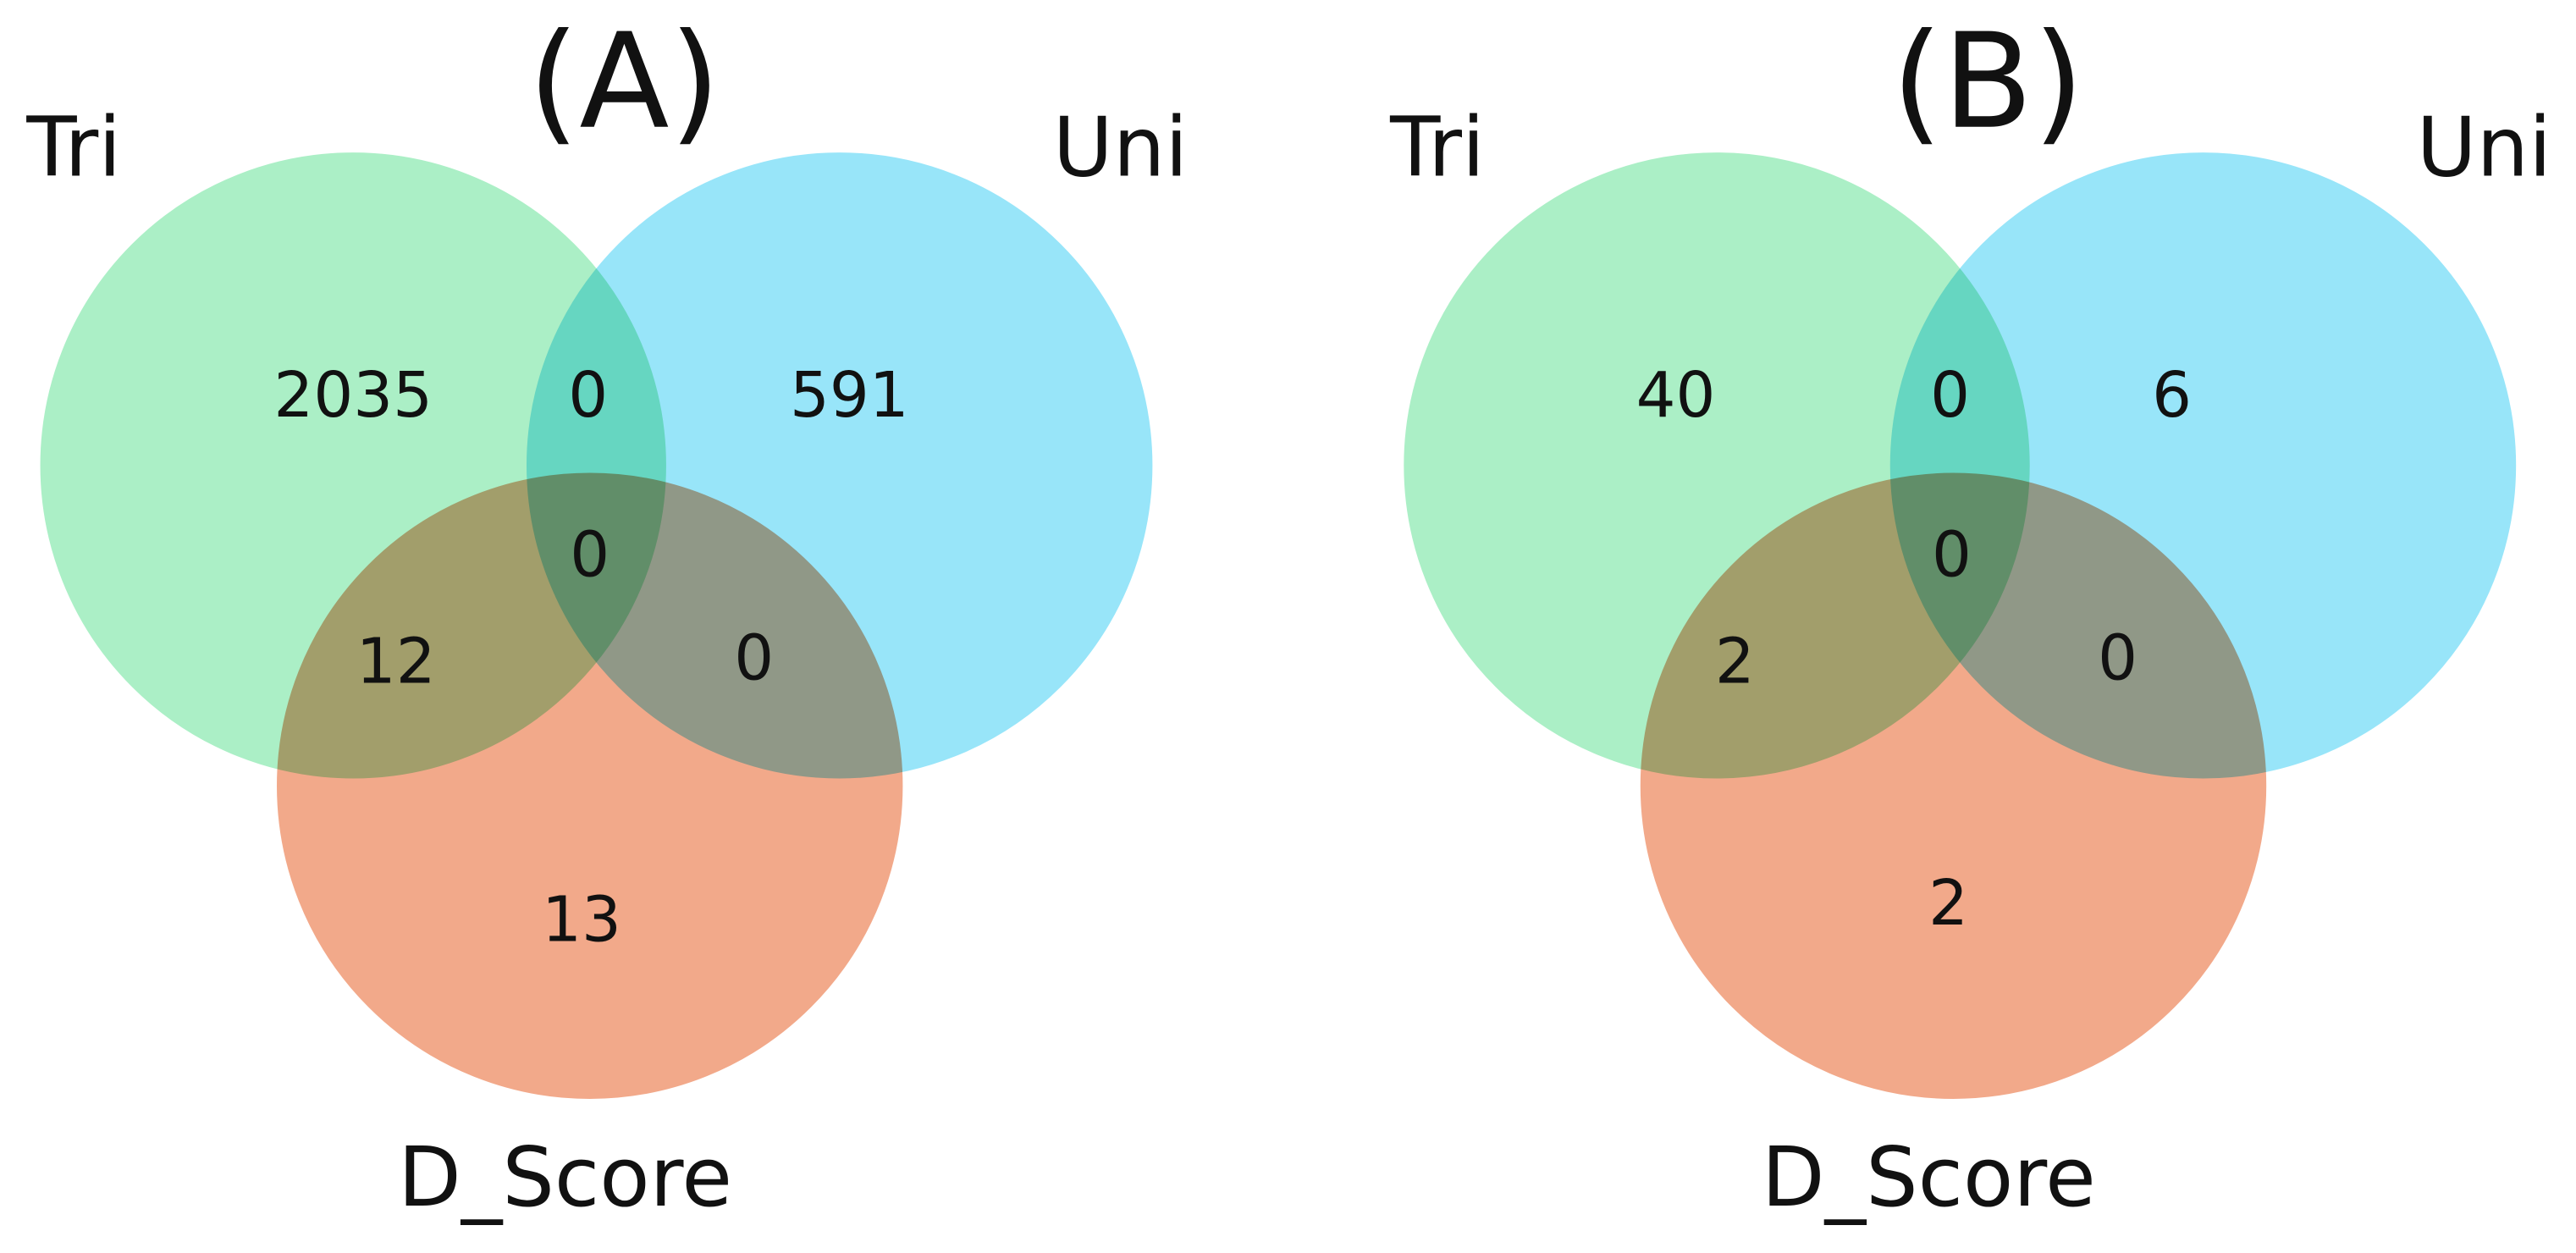  Describe the element at coordinates (624, 81) in the screenshot. I see `panel-title: (A)` at that location.